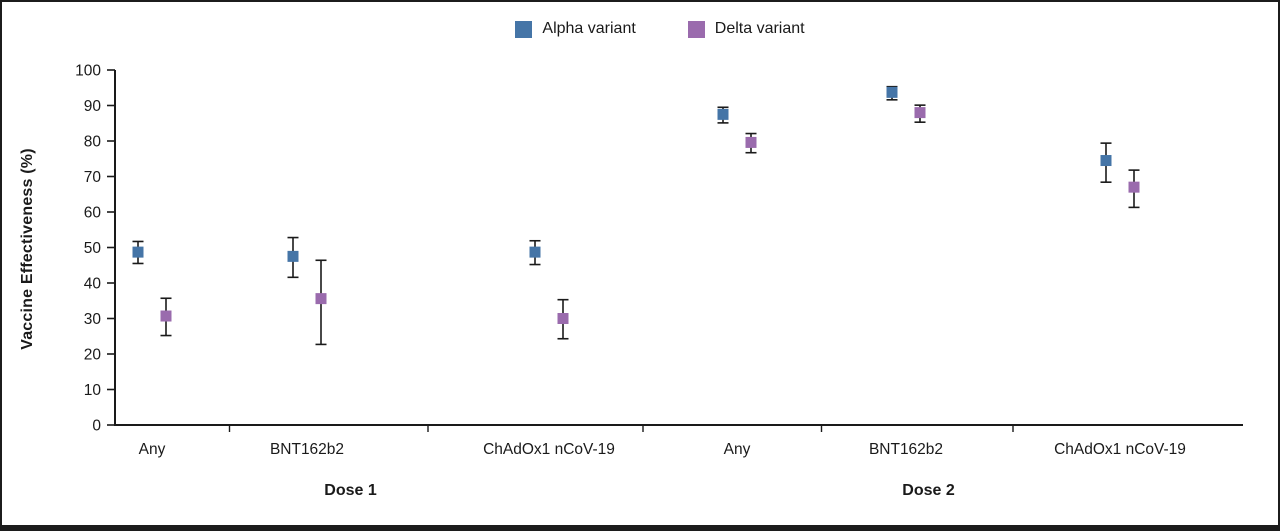 The width and height of the screenshot is (1280, 531). What do you see at coordinates (27, 249) in the screenshot?
I see `y-axis-title: Vaccine Effectiveness (%)` at bounding box center [27, 249].